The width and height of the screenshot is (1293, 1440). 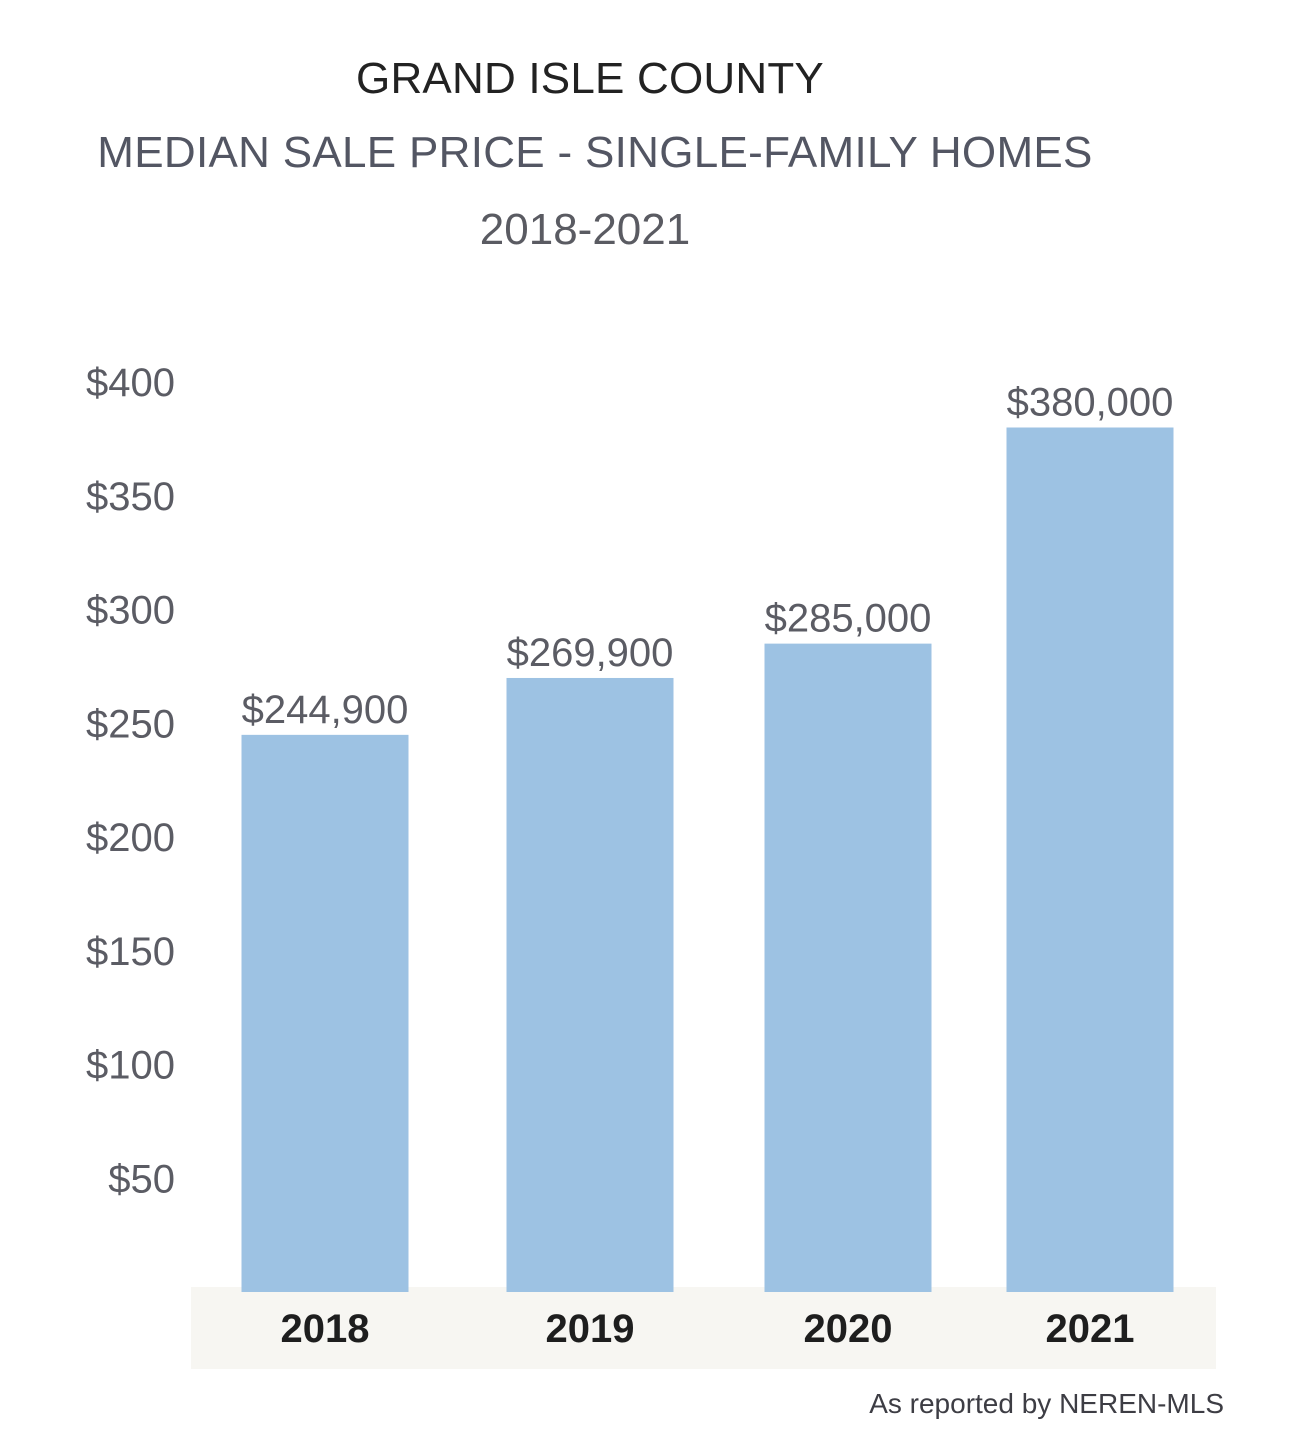 What do you see at coordinates (325, 1013) in the screenshot?
I see `bar-2018` at bounding box center [325, 1013].